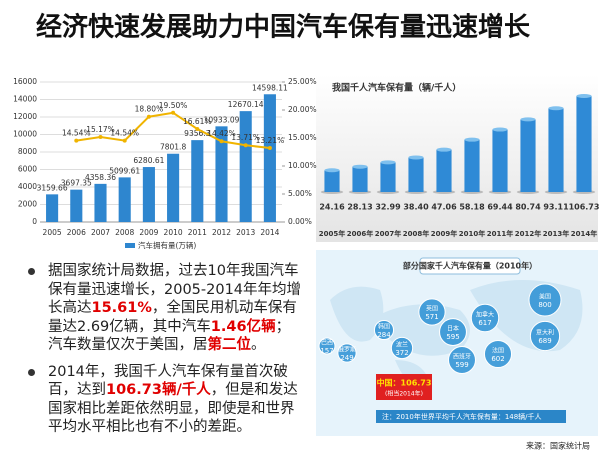 The image size is (600, 454). I want to click on y-tick-label: 10000, so click(25, 134).